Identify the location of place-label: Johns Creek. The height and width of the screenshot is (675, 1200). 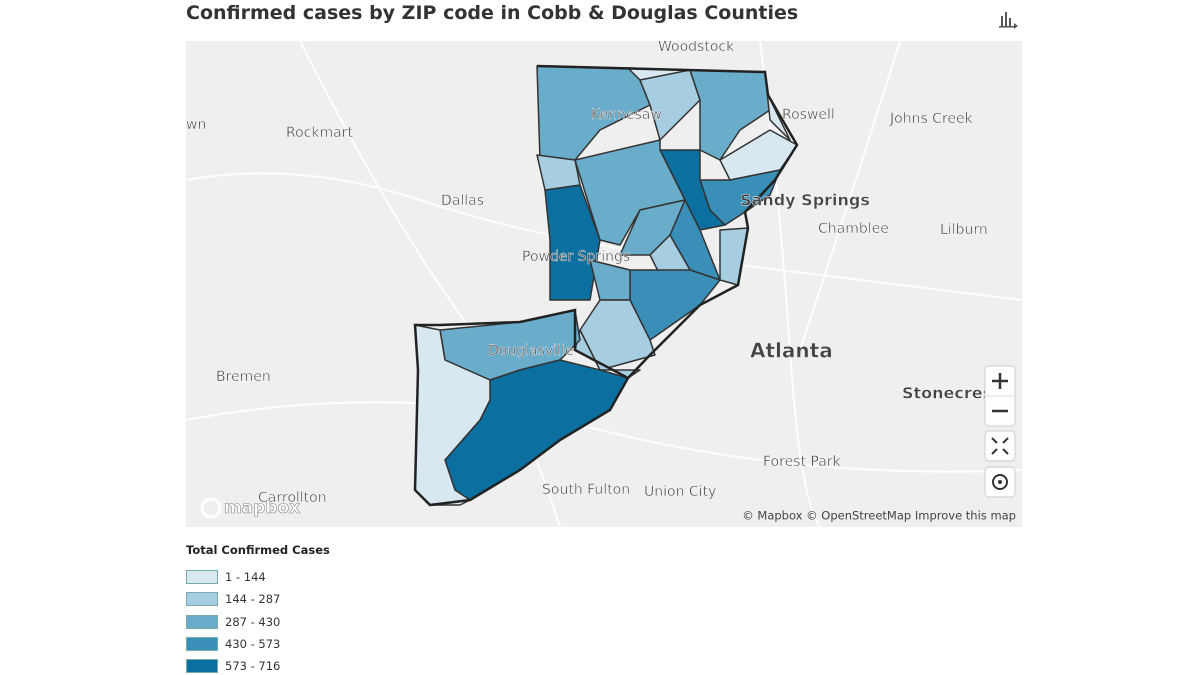
(931, 119).